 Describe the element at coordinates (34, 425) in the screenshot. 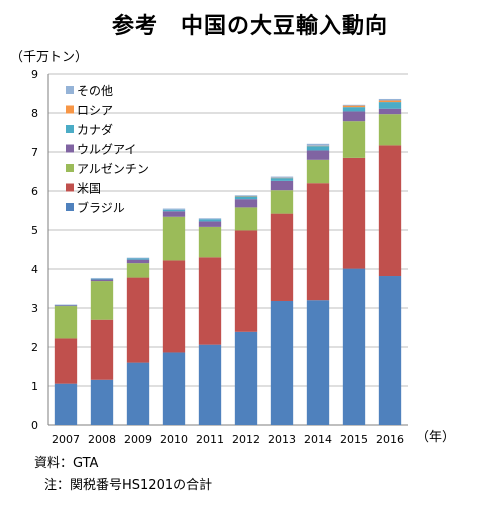

I see `y-tick-label: 0` at that location.